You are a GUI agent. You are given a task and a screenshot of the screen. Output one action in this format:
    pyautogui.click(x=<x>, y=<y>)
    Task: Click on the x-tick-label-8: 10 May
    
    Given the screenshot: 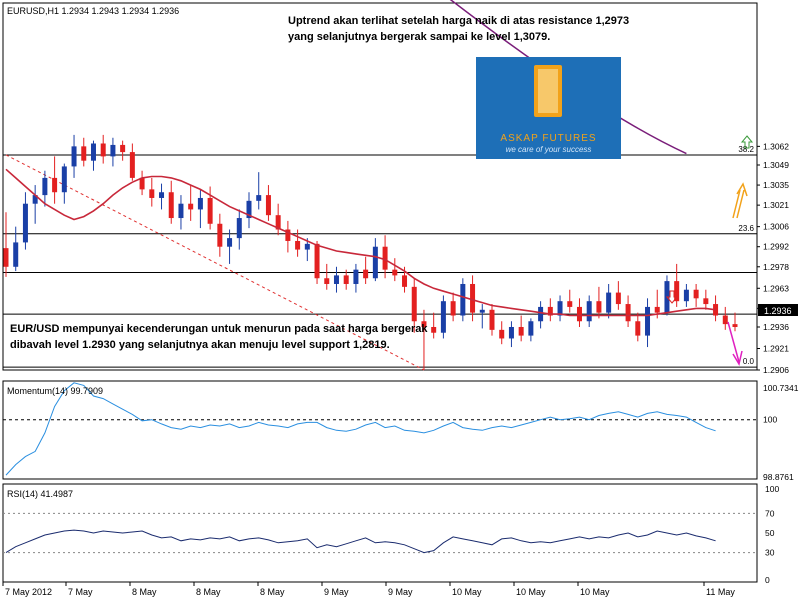 What is the action you would take?
    pyautogui.click(x=531, y=592)
    